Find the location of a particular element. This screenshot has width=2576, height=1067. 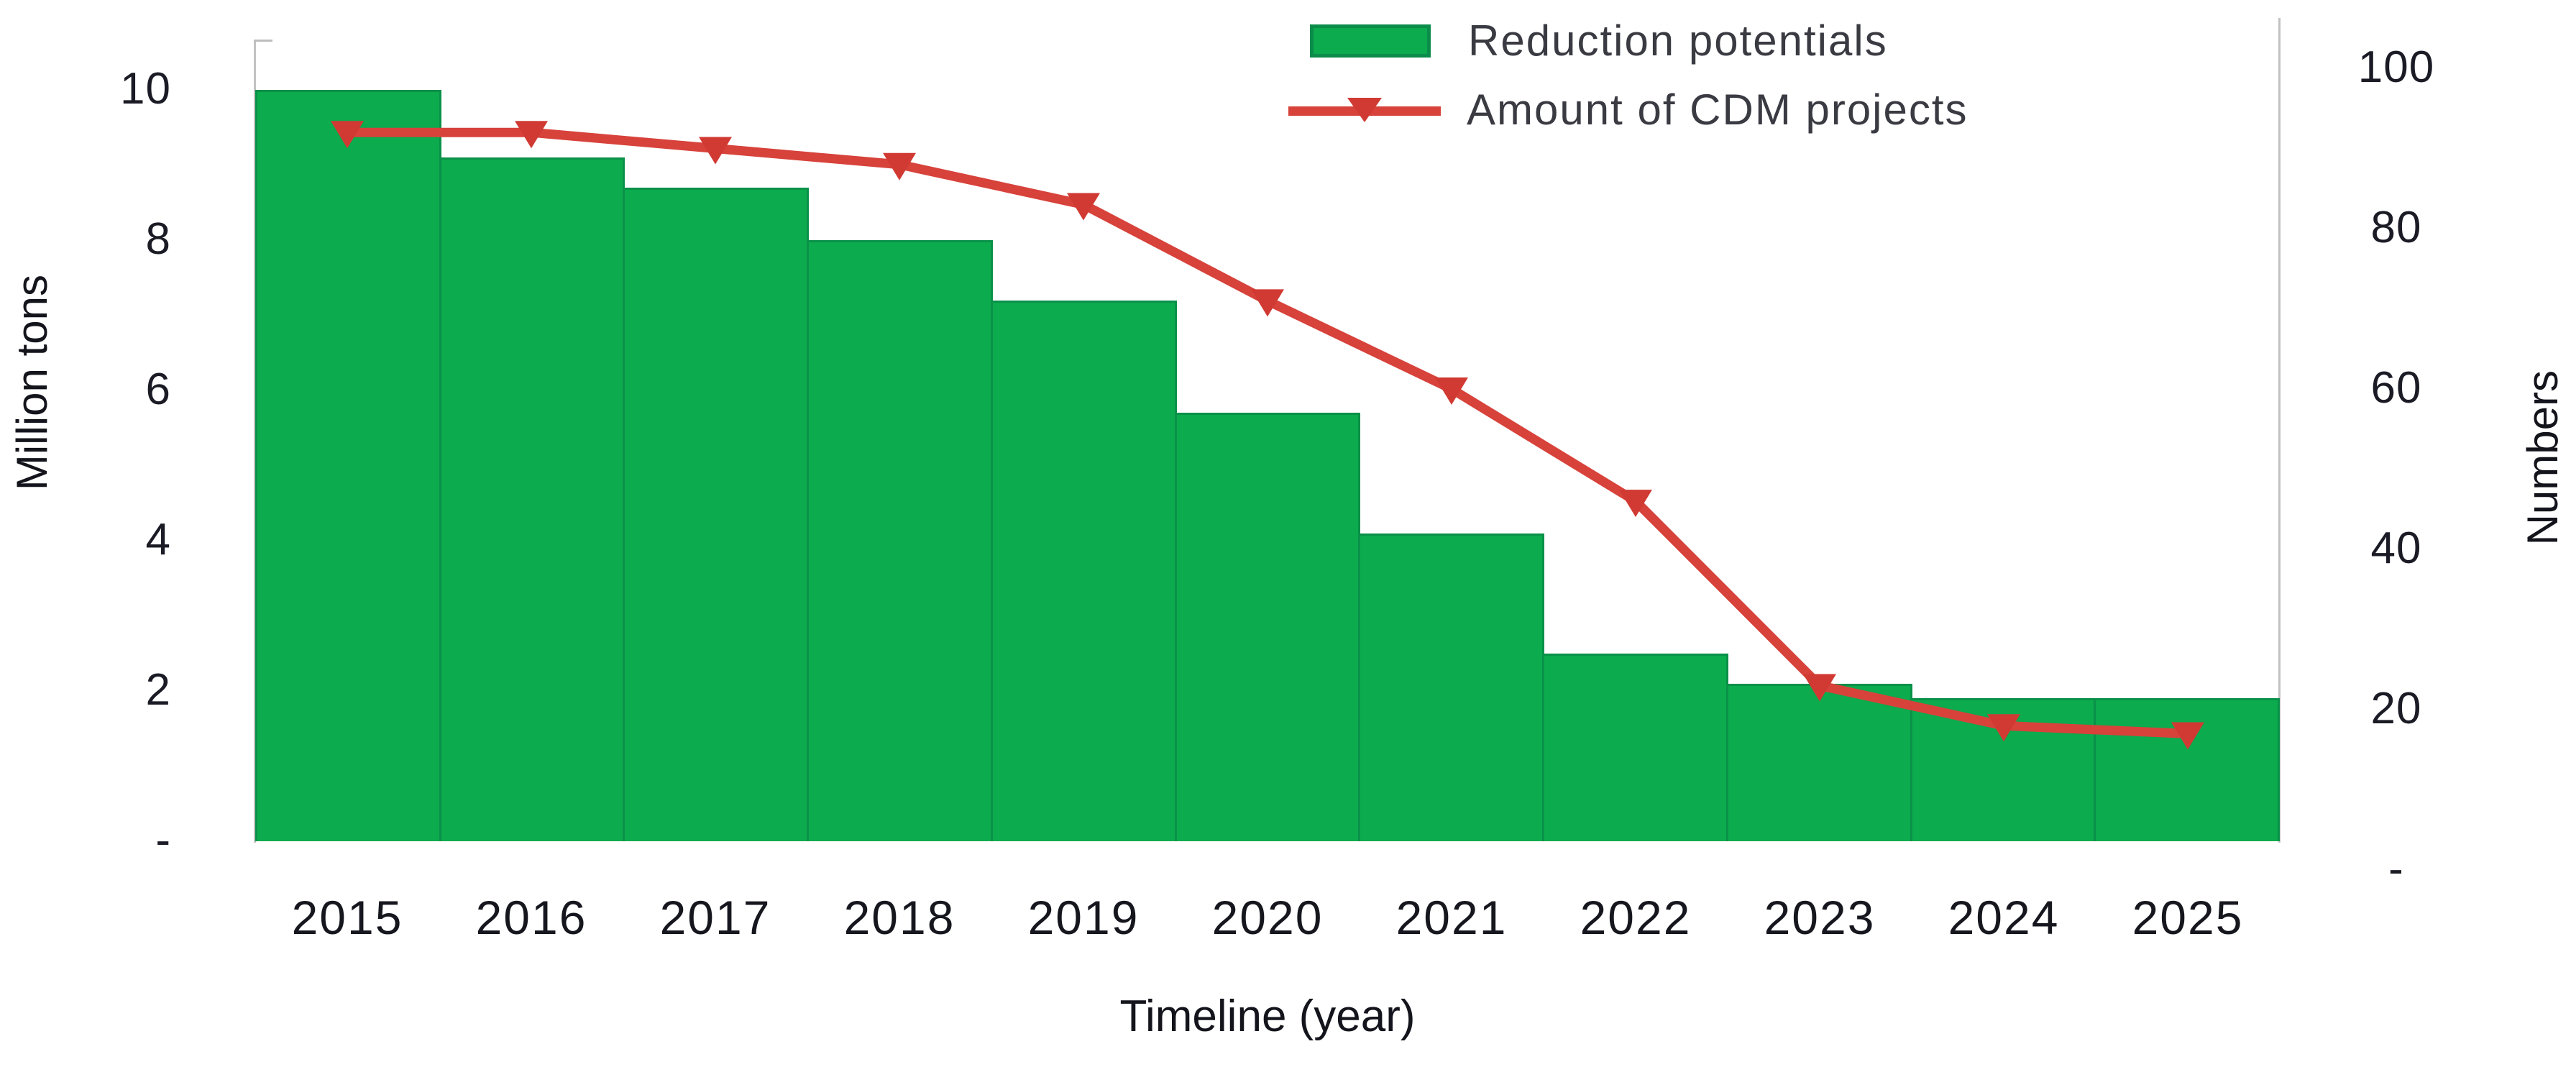

left-tick-label: 8 is located at coordinates (158, 239).